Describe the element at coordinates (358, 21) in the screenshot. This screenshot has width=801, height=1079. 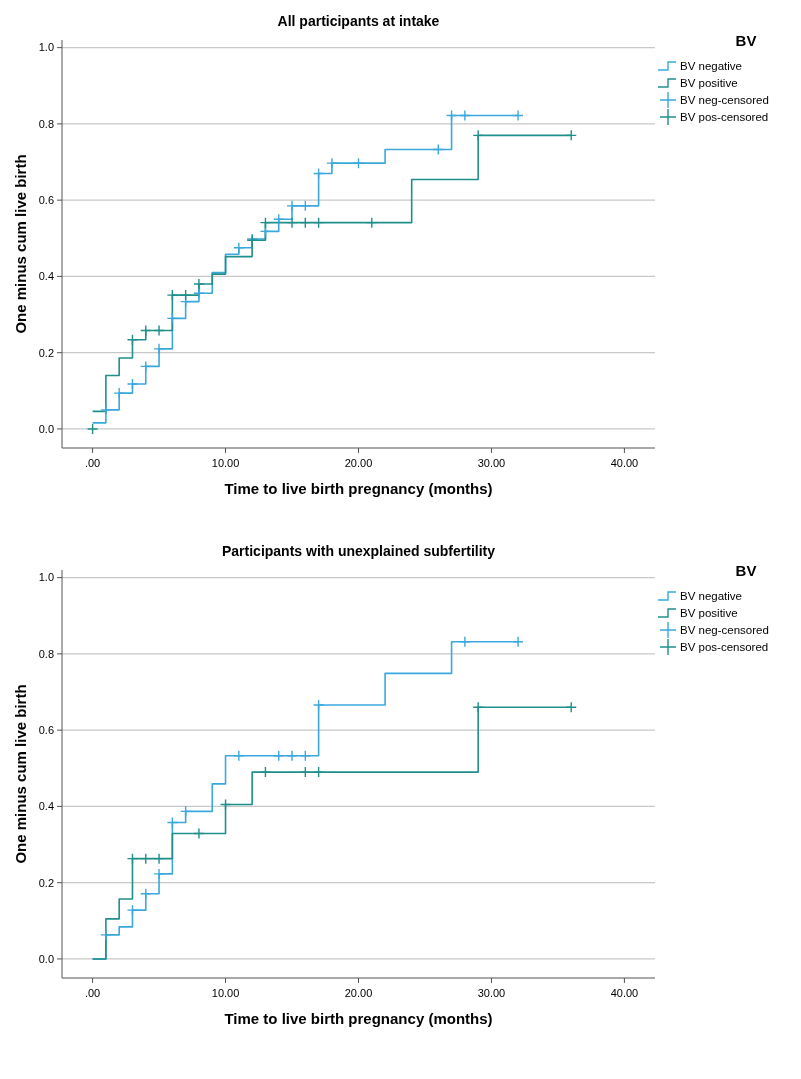
I see `chart-title: All participants at intake` at that location.